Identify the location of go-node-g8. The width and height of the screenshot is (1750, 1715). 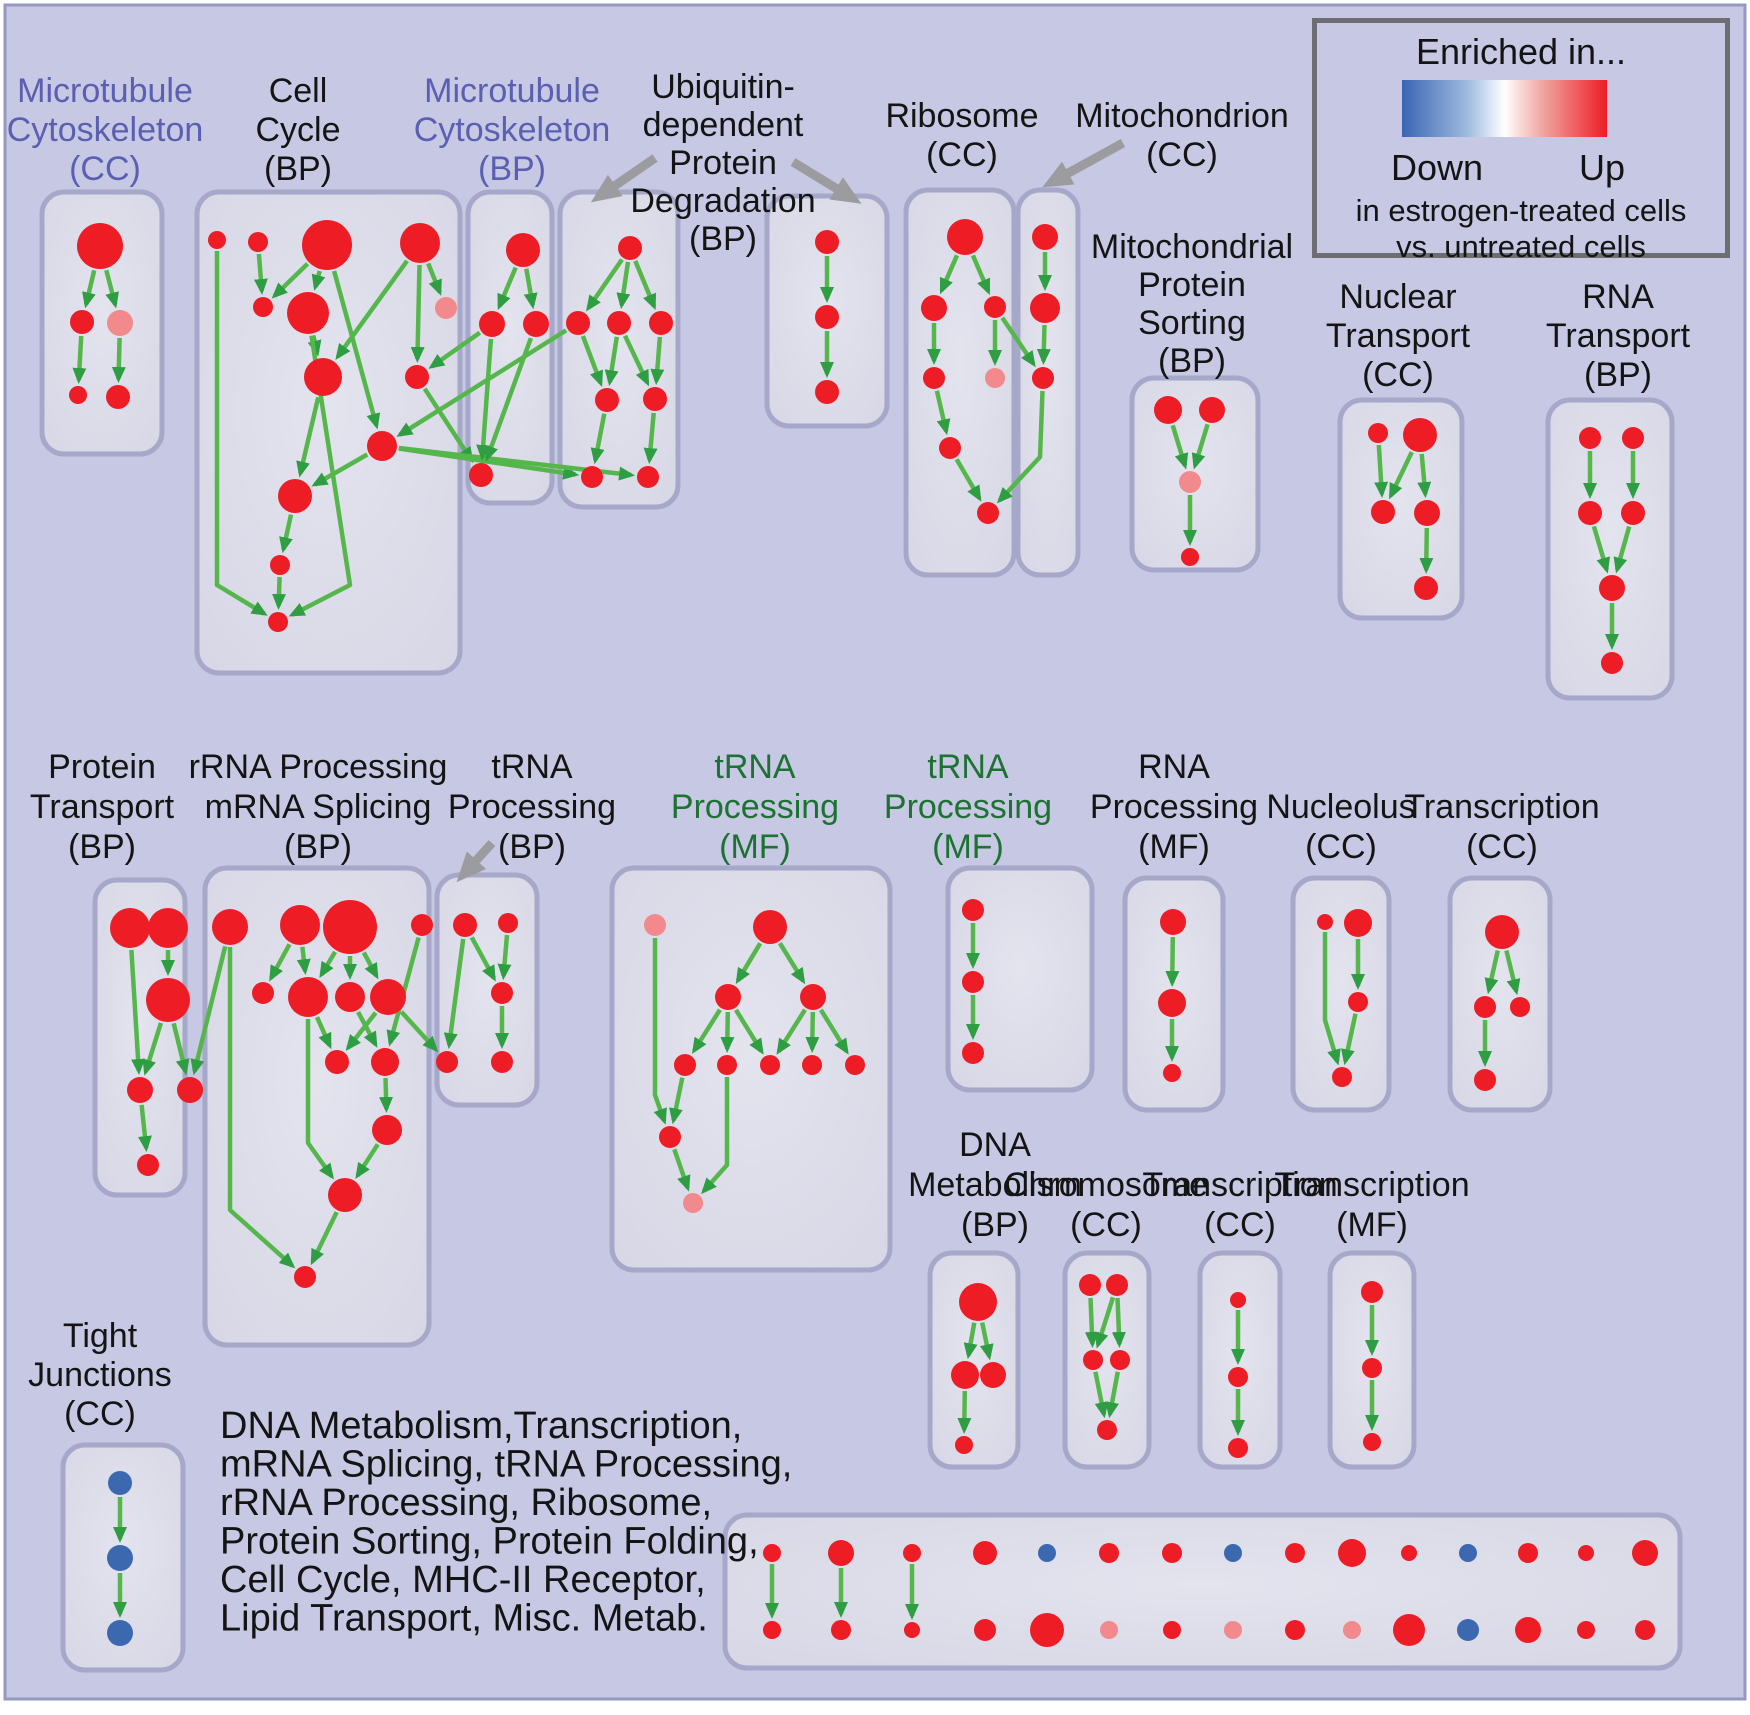
(388, 997).